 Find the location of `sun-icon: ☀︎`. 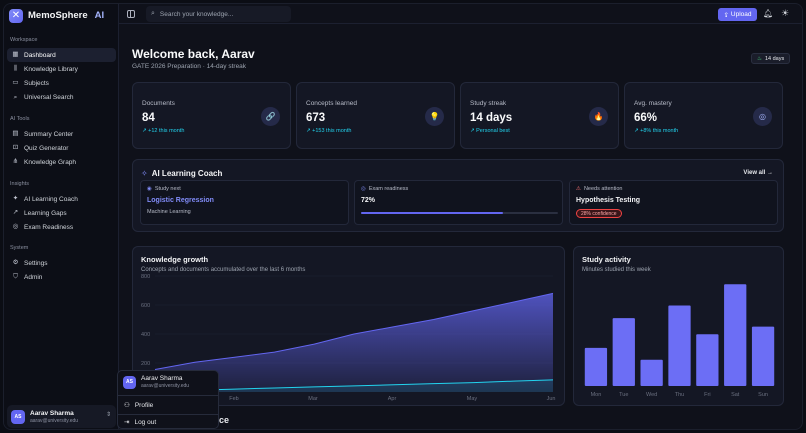

sun-icon: ☀︎ is located at coordinates (785, 13).